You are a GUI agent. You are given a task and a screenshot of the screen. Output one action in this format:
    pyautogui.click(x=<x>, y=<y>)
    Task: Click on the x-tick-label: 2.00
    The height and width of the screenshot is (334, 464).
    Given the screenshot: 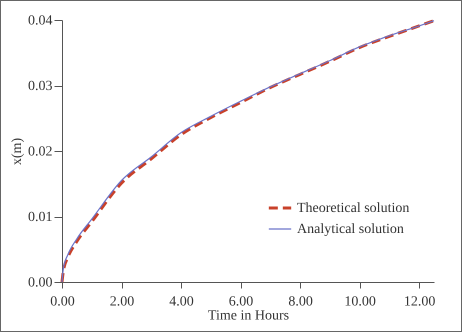 What is the action you would take?
    pyautogui.click(x=122, y=302)
    